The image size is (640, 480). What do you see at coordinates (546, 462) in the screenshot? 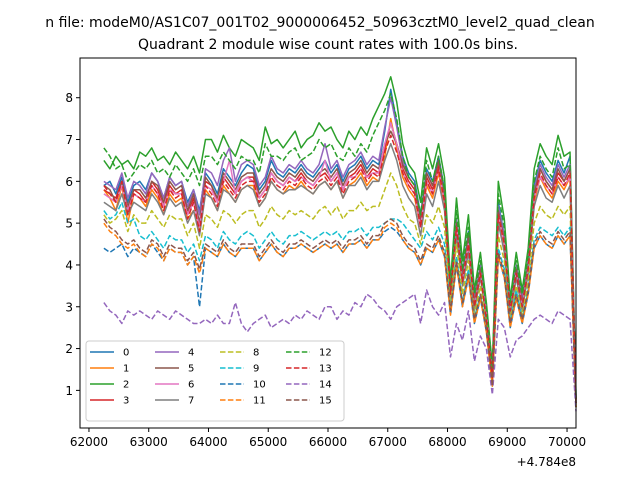
I see `x-axis-offset-label: +4.784e8` at bounding box center [546, 462].